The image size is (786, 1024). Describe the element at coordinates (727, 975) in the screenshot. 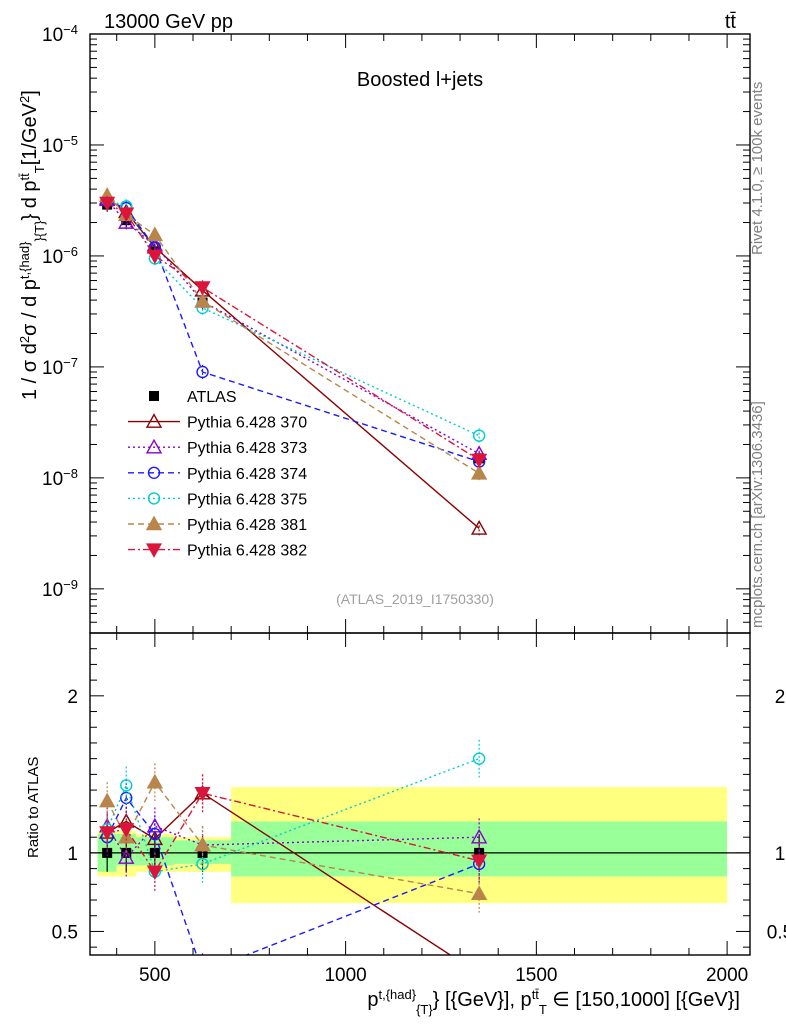

I see `x-tick-label: 2000` at that location.